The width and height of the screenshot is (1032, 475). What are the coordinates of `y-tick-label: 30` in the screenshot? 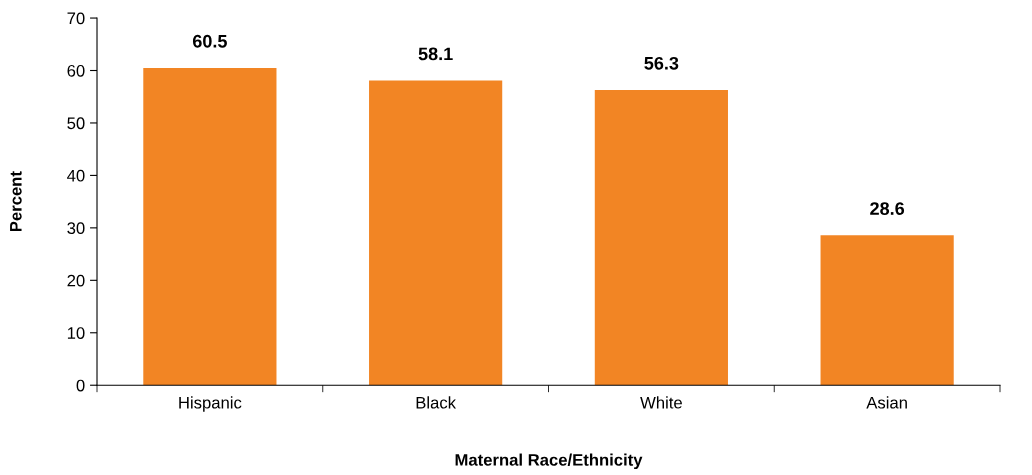 It's located at (76, 228).